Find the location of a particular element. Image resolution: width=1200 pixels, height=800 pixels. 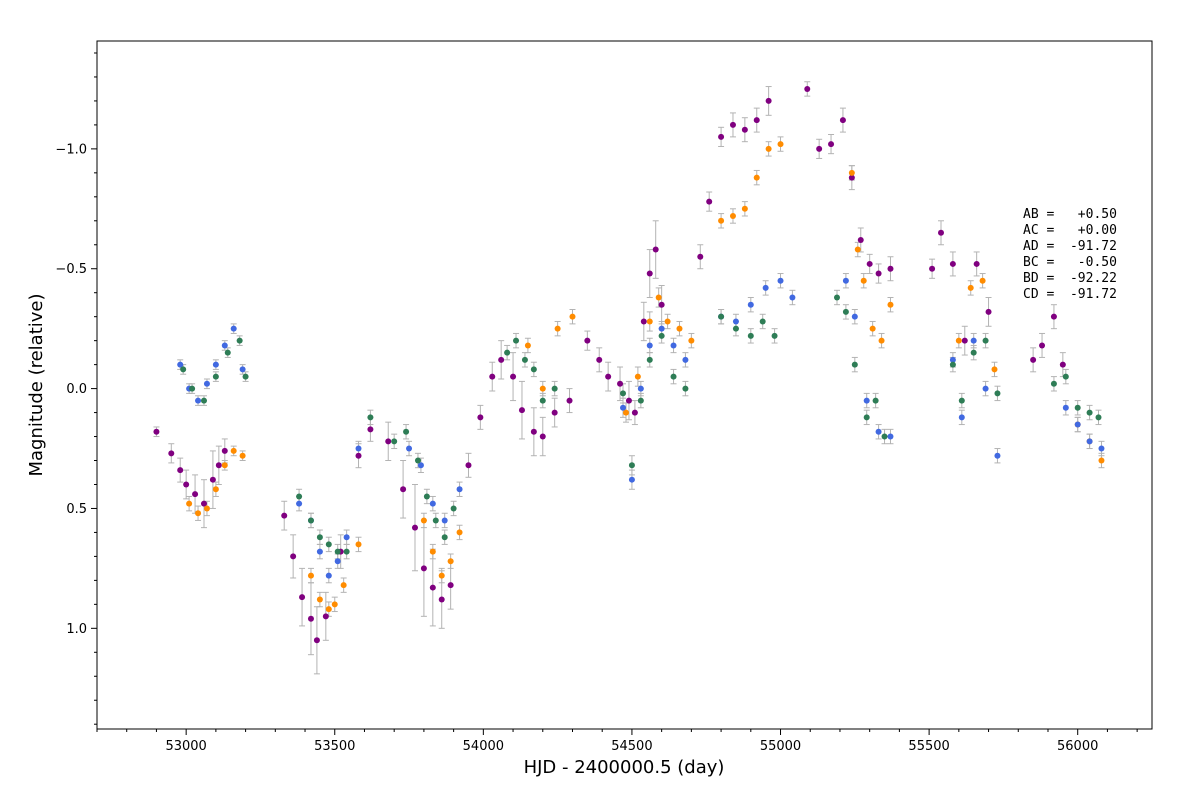

x-tick-label: 54500 is located at coordinates (631, 746).